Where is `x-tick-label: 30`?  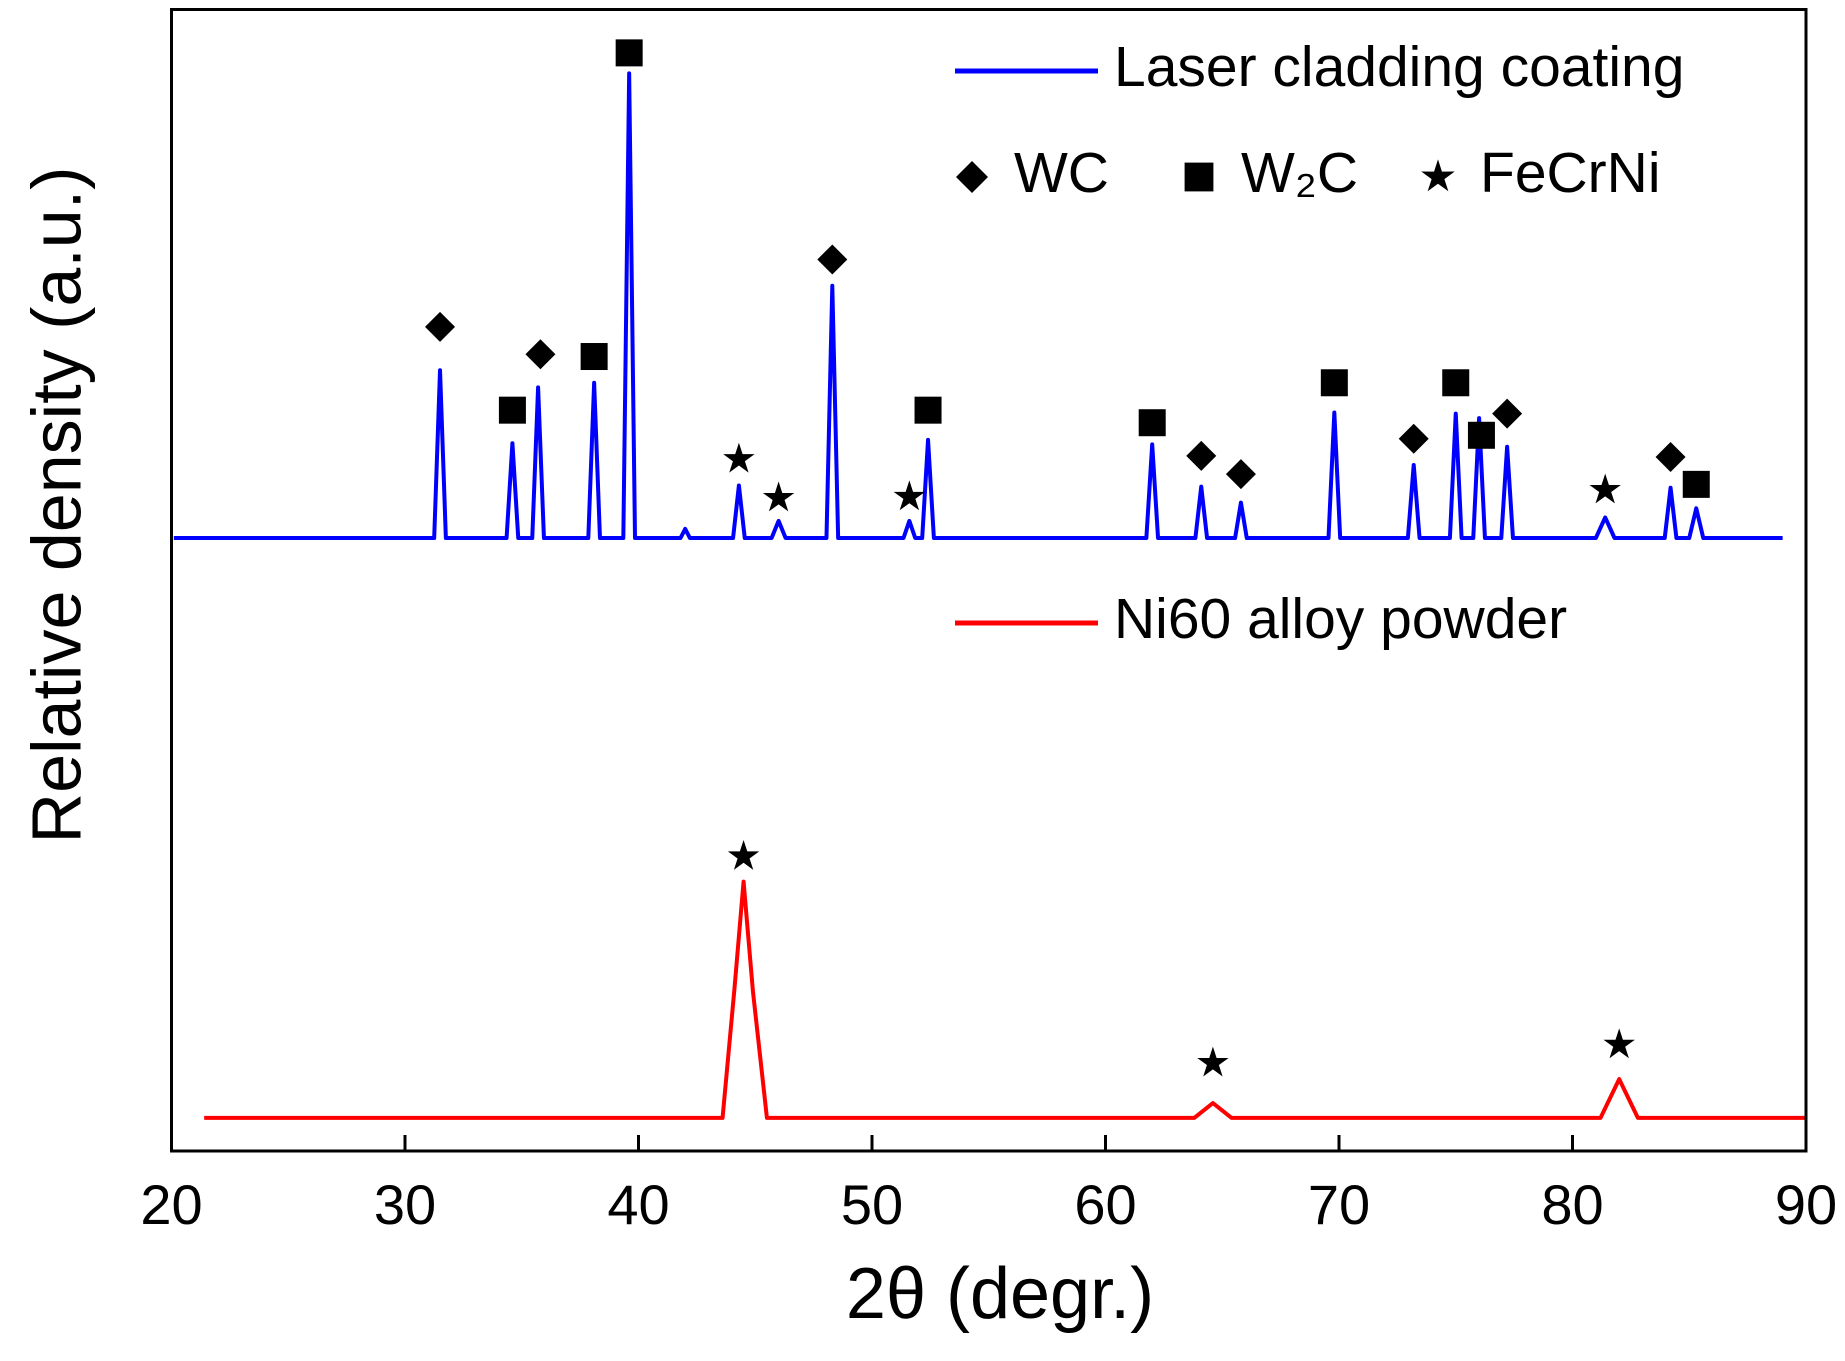 x-tick-label: 30 is located at coordinates (405, 1204).